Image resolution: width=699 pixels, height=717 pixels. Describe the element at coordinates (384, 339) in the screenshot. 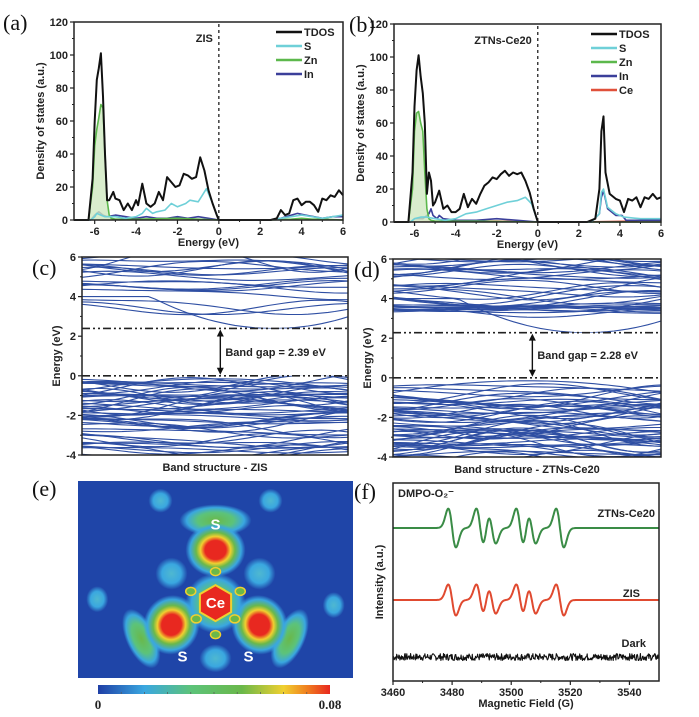

I see `y-tick-label: 2` at that location.